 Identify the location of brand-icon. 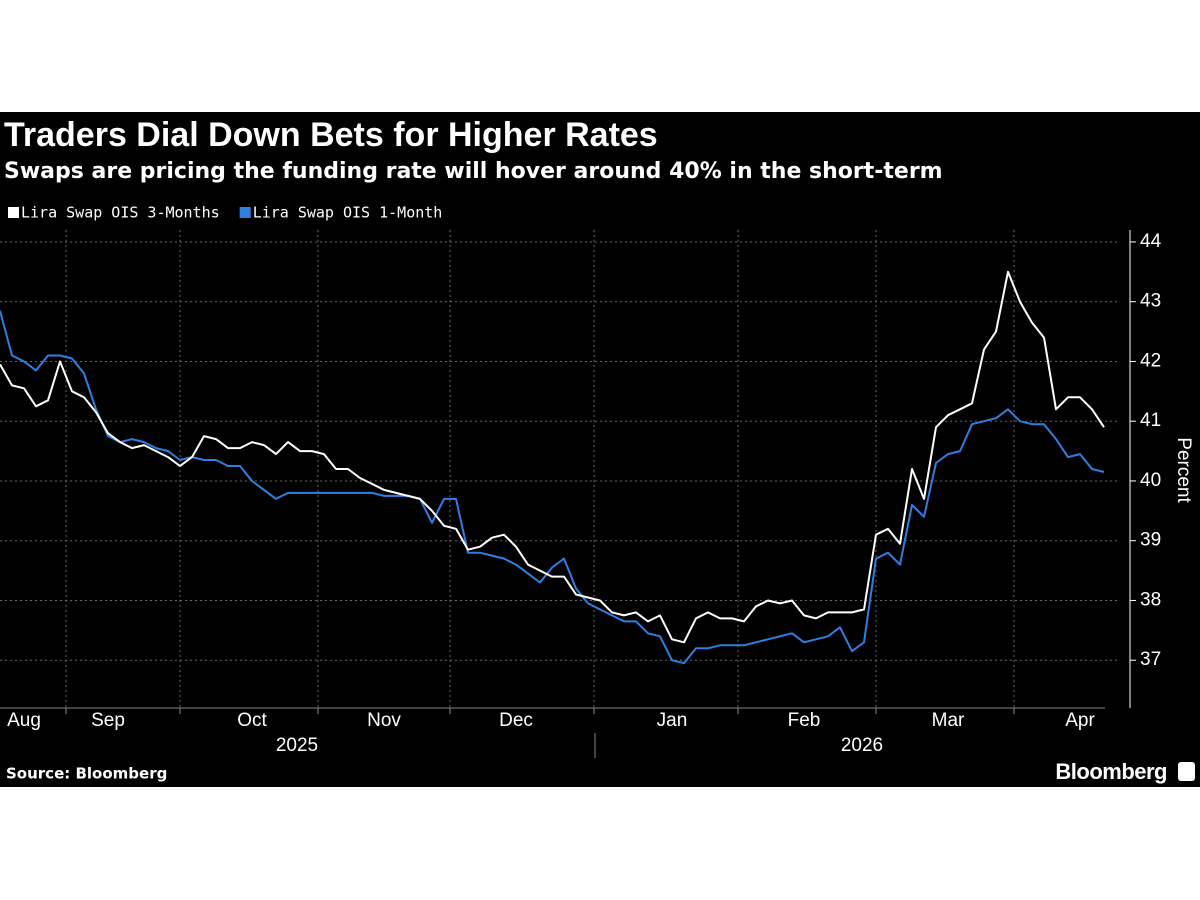
(1186, 771).